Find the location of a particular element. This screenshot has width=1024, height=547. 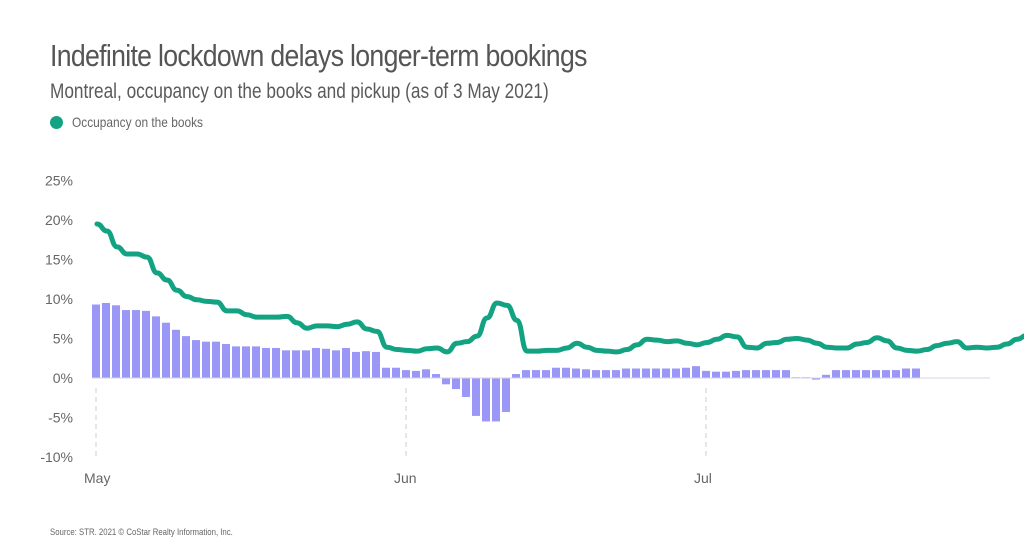

x-tick-label: May is located at coordinates (97, 478).